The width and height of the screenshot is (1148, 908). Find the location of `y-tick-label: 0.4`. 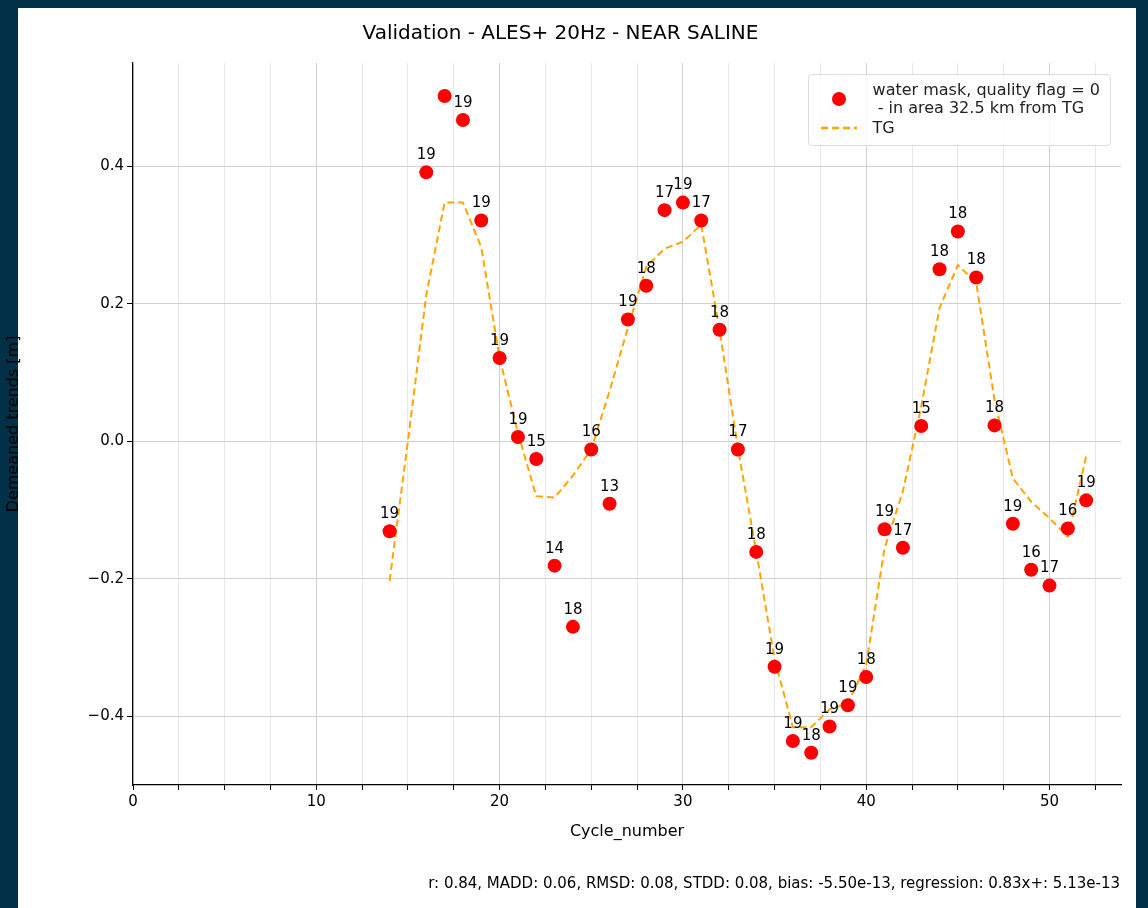

y-tick-label: 0.4 is located at coordinates (112, 165).